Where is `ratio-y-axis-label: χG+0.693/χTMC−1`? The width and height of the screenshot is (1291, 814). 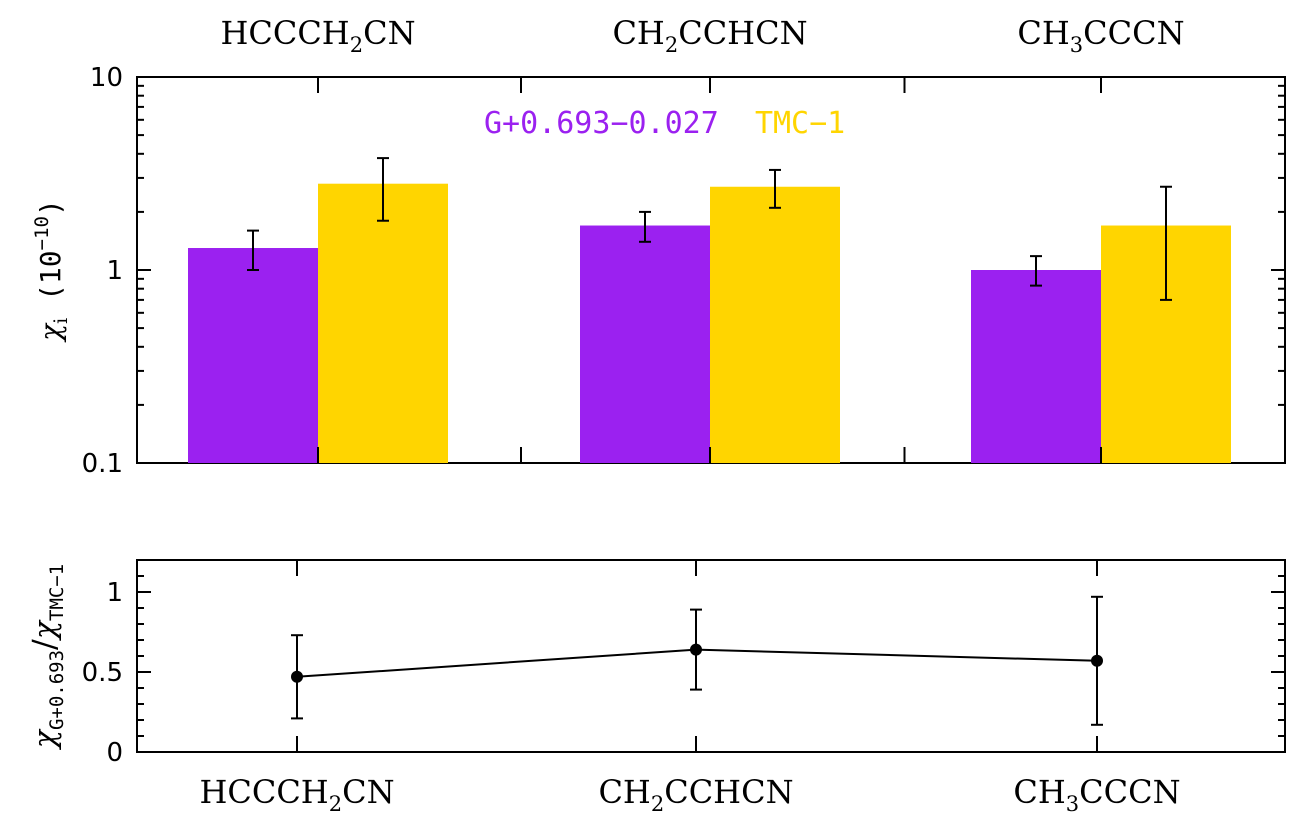 ratio-y-axis-label: χG+0.693/χTMC−1 is located at coordinates (46, 657).